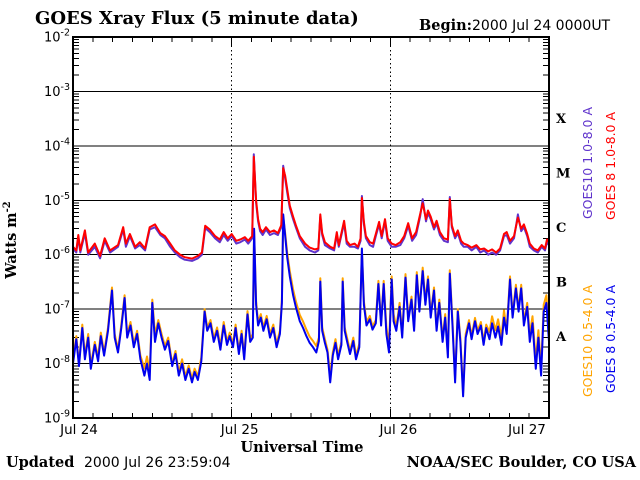 The image size is (640, 480). I want to click on chart-title: GOES Xray Flux (5 minute data), so click(197, 18).